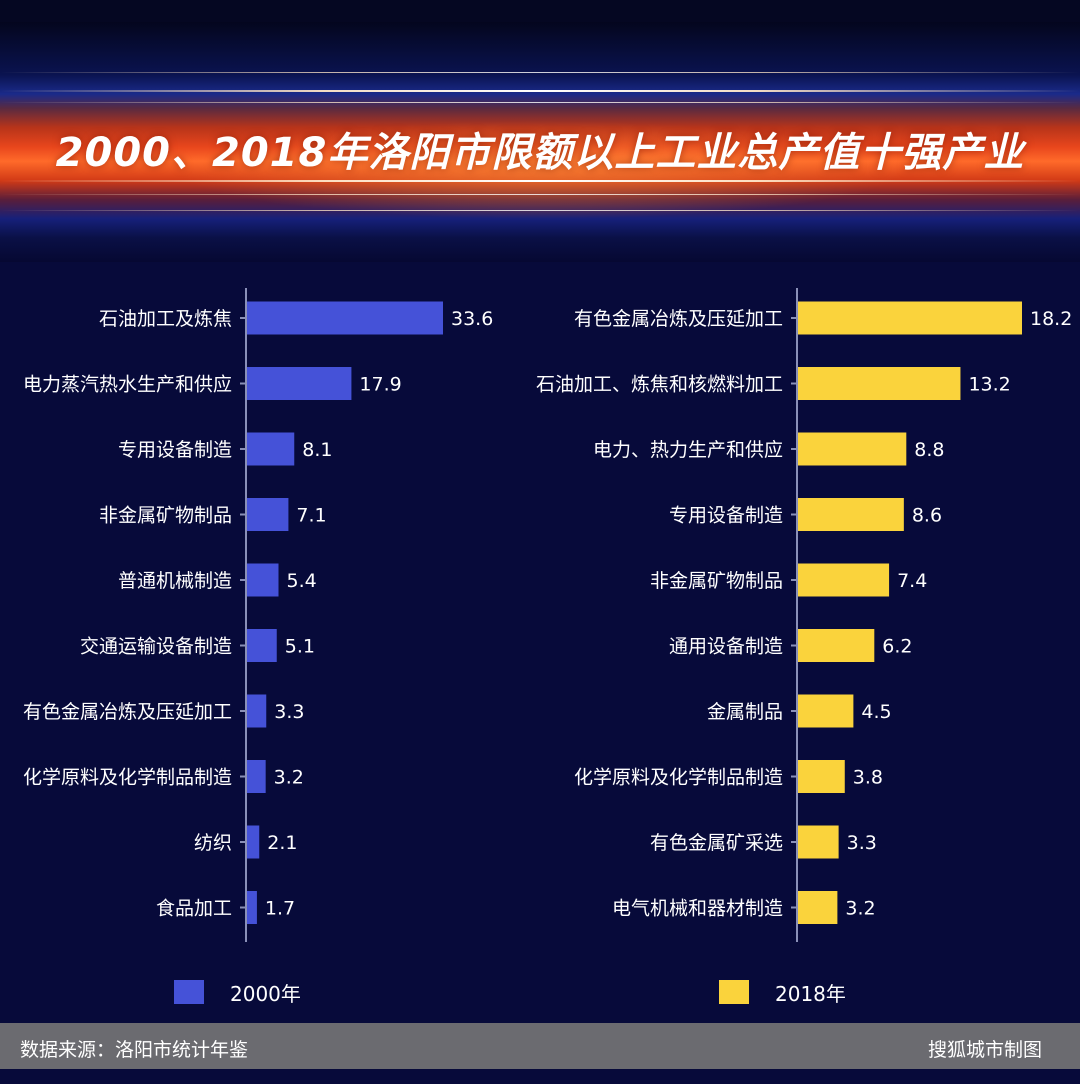  What do you see at coordinates (927, 516) in the screenshot?
I see `value-label-2018: 8.6` at bounding box center [927, 516].